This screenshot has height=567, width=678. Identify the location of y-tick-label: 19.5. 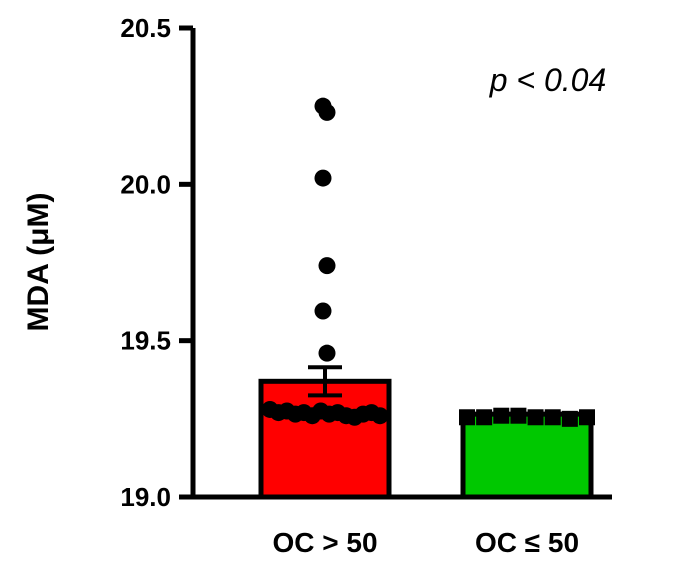
(145, 341).